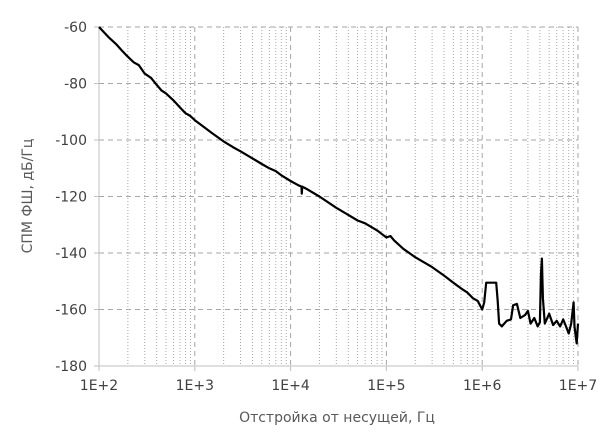 The height and width of the screenshot is (434, 609). What do you see at coordinates (578, 386) in the screenshot?
I see `x-tick-label: 1E+7` at bounding box center [578, 386].